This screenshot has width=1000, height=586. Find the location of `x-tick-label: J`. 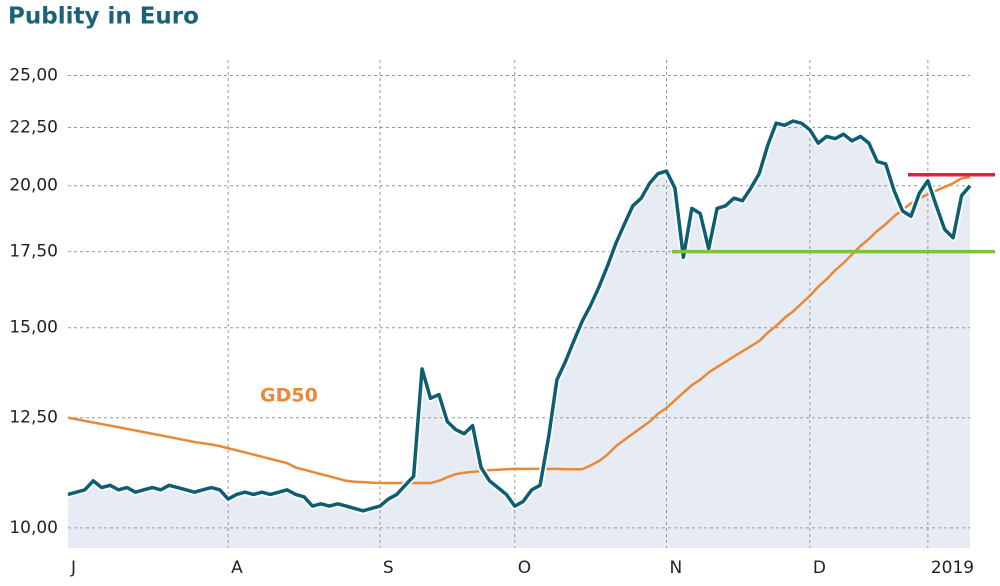

x-tick-label: J is located at coordinates (73, 568).